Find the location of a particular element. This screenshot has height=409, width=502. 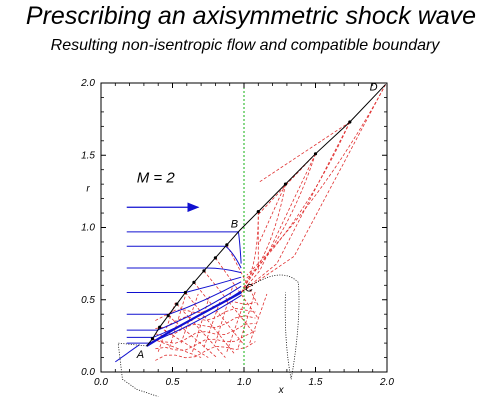

y-axis-label: r is located at coordinates (88, 188).